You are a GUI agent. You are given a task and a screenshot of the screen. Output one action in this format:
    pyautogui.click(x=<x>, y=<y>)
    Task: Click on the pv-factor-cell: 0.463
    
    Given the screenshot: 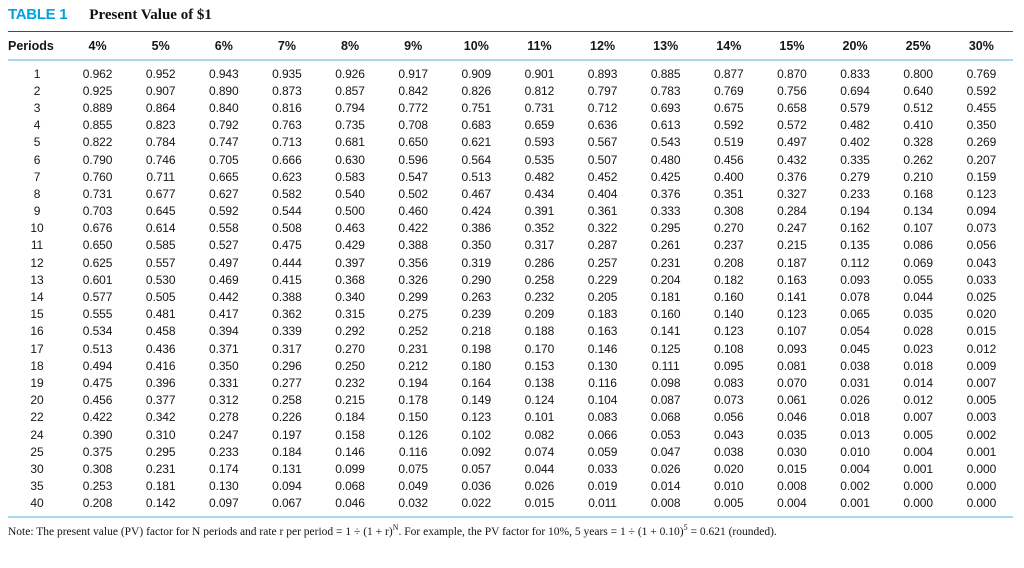 What is the action you would take?
    pyautogui.click(x=350, y=228)
    